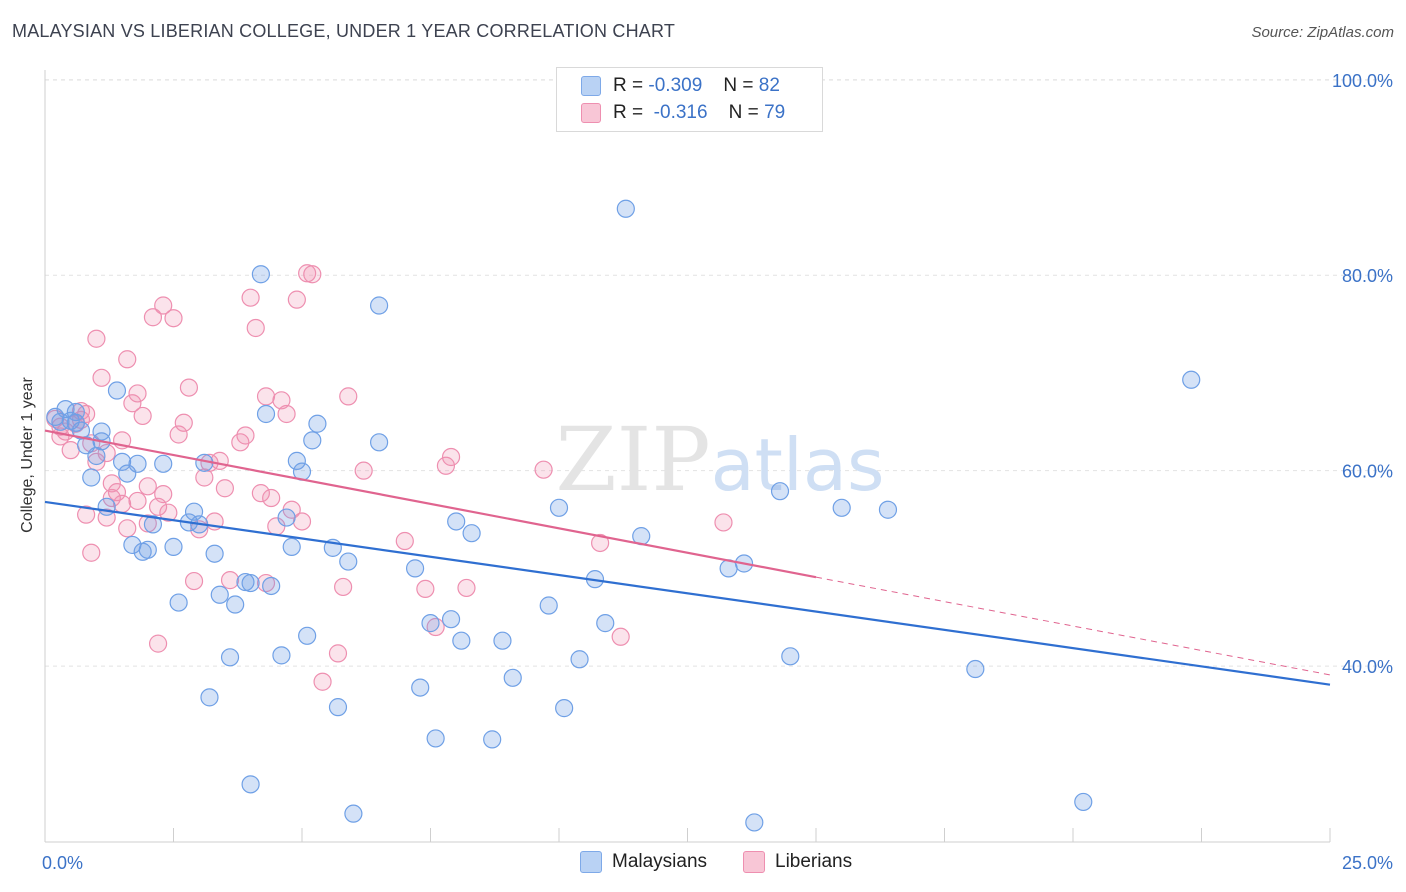 The image size is (1406, 892). Describe the element at coordinates (680, 112) in the screenshot. I see `legend-r-value-liberians: -0.316` at that location.